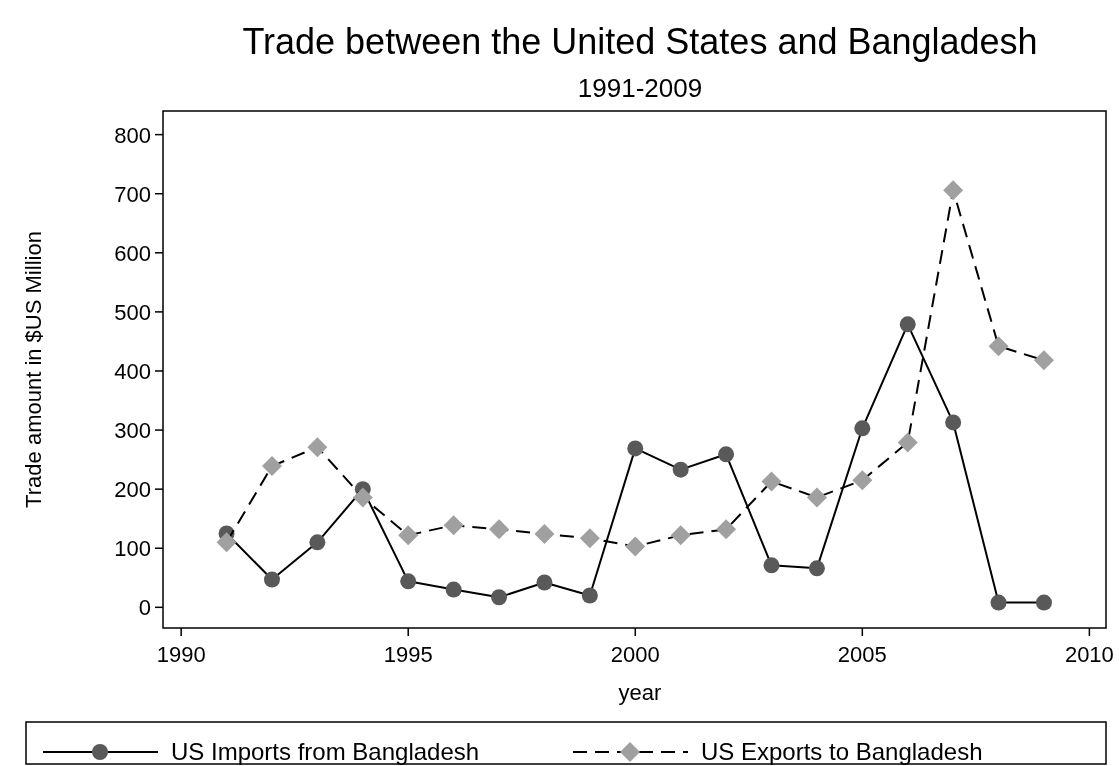 This screenshot has width=1119, height=766. What do you see at coordinates (144, 608) in the screenshot?
I see `y-tick-label: 0` at bounding box center [144, 608].